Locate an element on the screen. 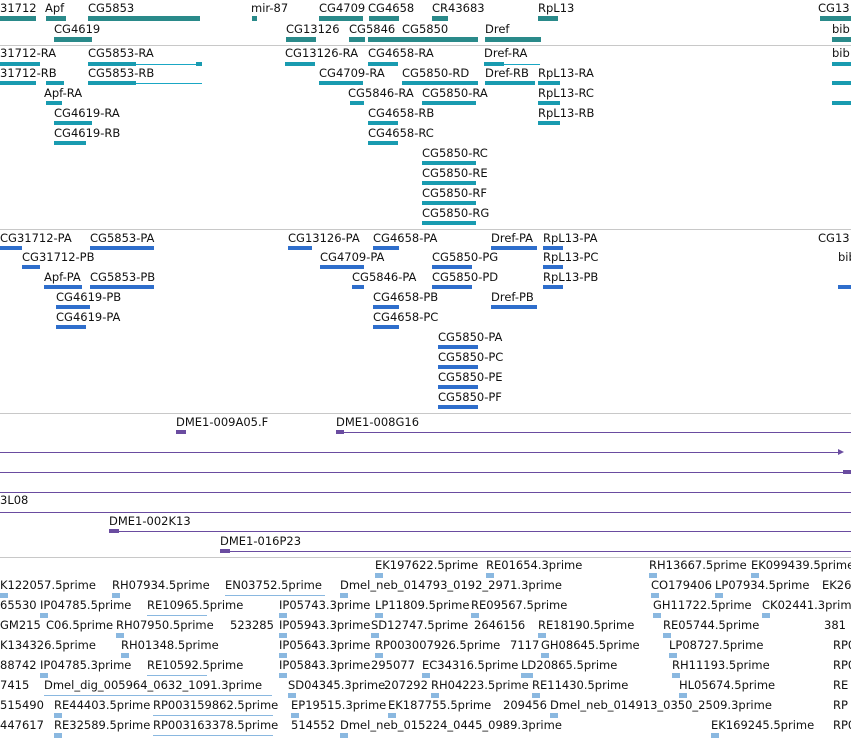 Image resolution: width=851 pixels, height=741 pixels. feature-label: C06.5prime is located at coordinates (80, 625).